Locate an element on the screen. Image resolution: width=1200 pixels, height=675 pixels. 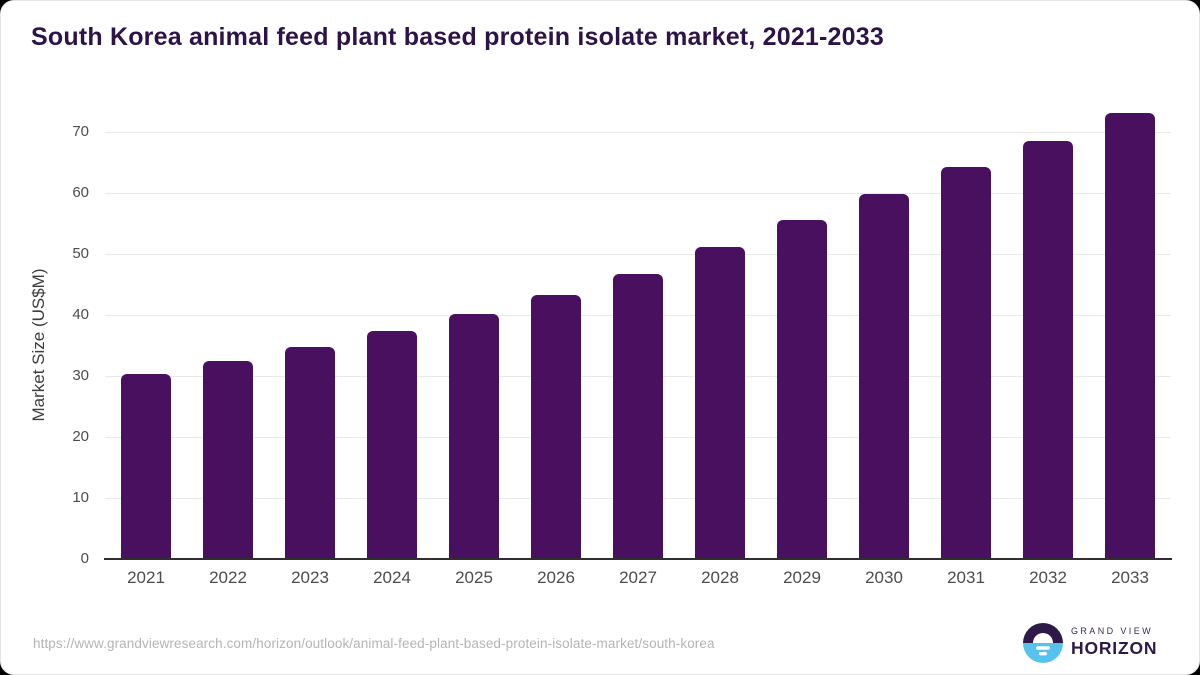
y-tick-60: 60 is located at coordinates (80, 192).